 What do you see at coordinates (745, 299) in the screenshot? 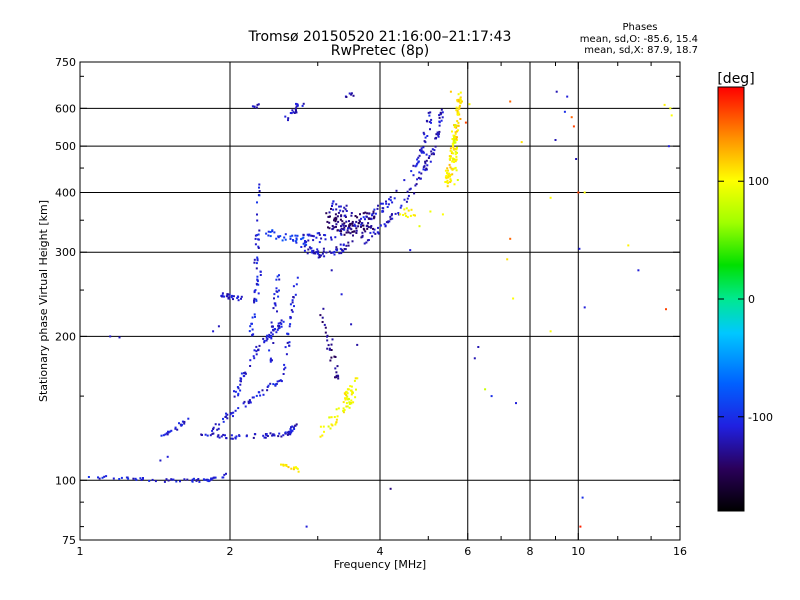
I see `colorbar-ticks: 100 0 -100` at bounding box center [745, 299].